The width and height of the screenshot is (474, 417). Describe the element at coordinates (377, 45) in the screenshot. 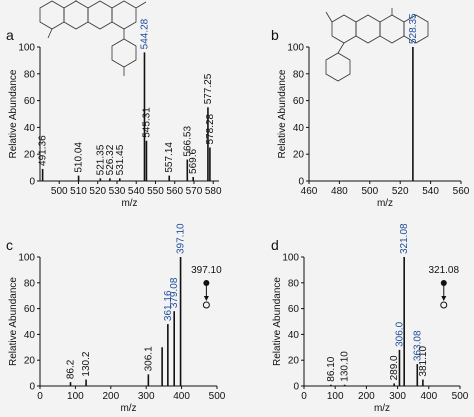

I see `structure-b` at that location.